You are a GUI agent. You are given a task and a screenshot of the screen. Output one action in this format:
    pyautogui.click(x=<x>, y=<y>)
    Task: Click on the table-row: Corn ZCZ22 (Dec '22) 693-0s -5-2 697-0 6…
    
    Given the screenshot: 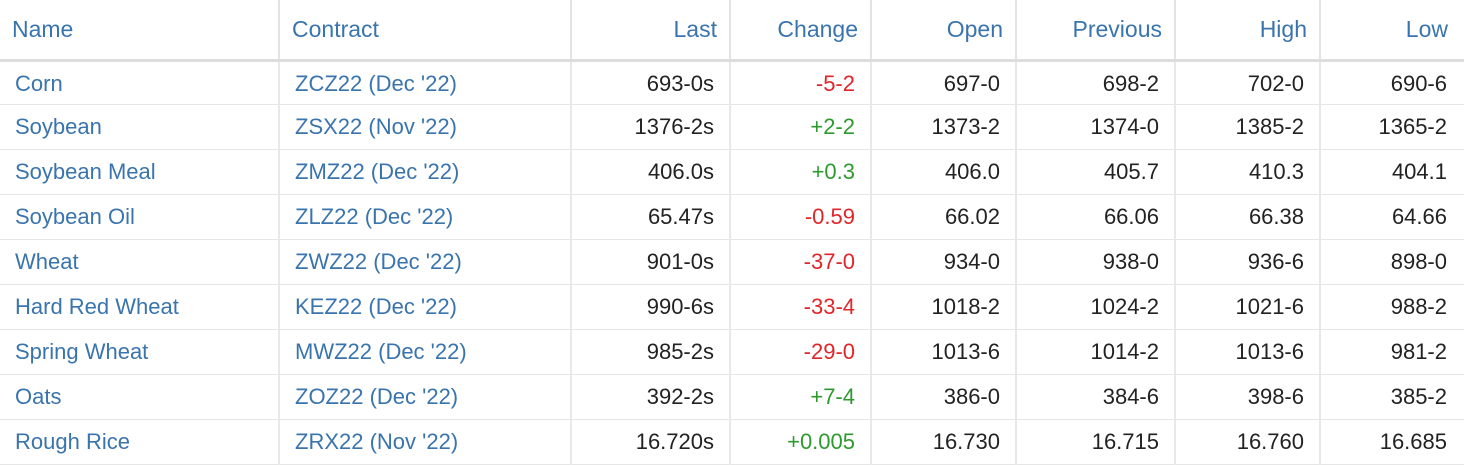 What is the action you would take?
    pyautogui.click(x=732, y=83)
    